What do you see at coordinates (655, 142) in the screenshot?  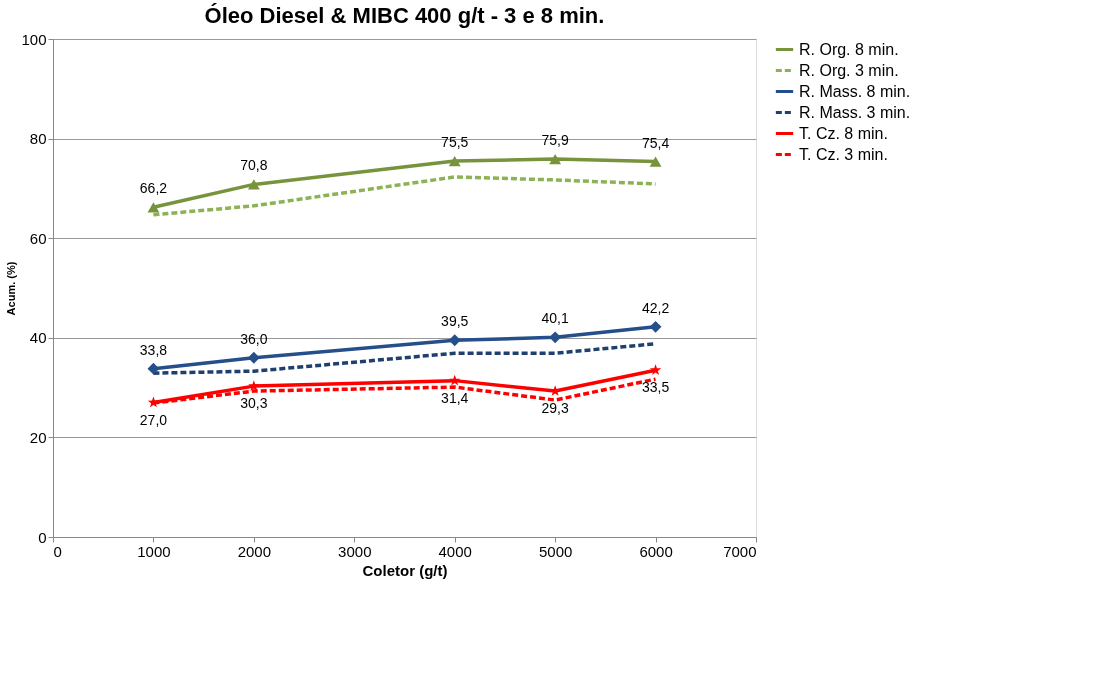 I see `data-label: 75,4` at bounding box center [655, 142].